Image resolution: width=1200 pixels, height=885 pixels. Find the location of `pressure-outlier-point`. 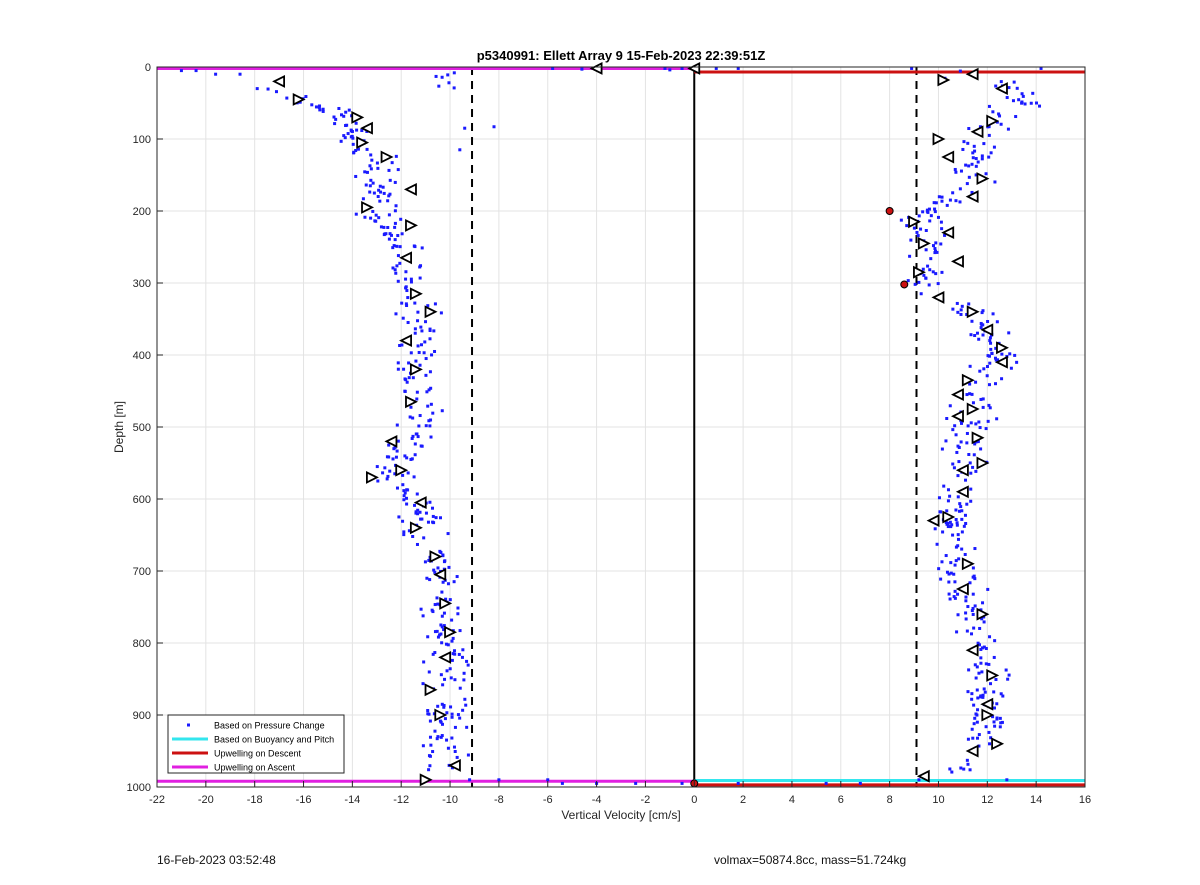

pressure-outlier-point is located at coordinates (826, 783).